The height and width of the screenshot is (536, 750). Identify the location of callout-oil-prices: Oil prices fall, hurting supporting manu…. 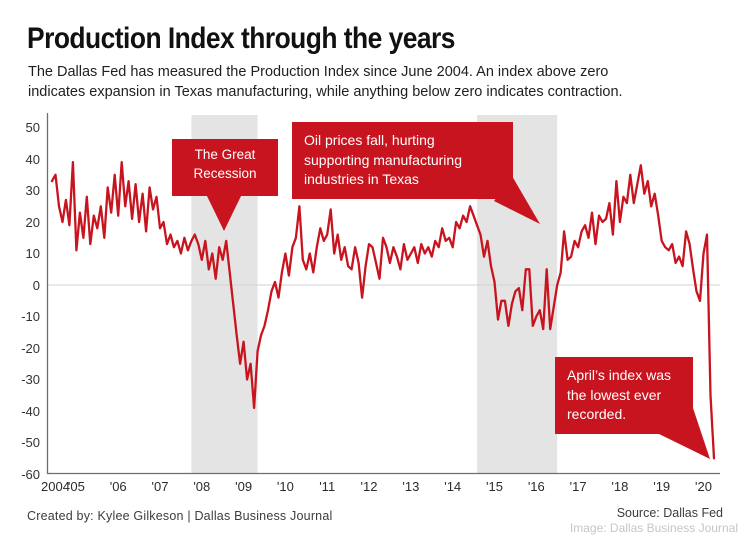
(402, 160).